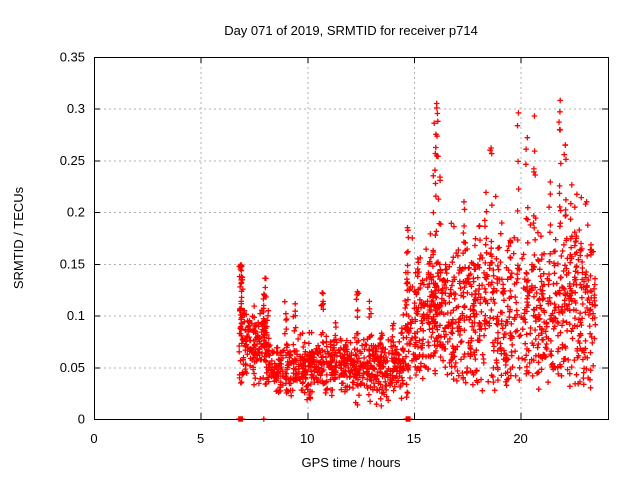 This screenshot has height=480, width=640. What do you see at coordinates (72, 367) in the screenshot?
I see `y-tick-label: 0.05` at bounding box center [72, 367].